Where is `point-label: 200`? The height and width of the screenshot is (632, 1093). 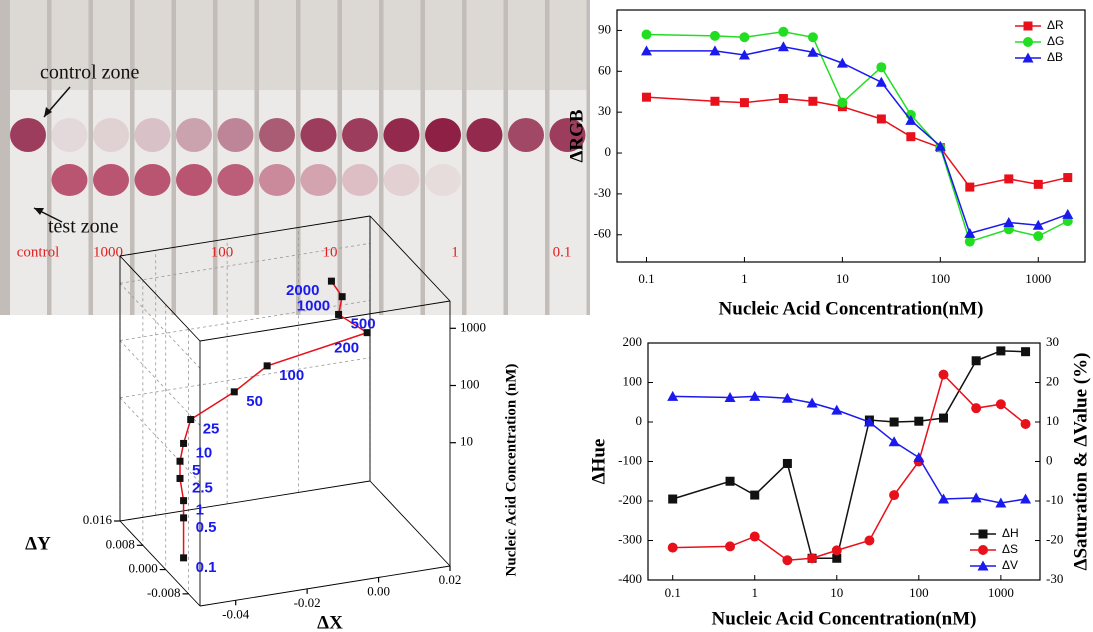 point-label: 200 is located at coordinates (346, 348).